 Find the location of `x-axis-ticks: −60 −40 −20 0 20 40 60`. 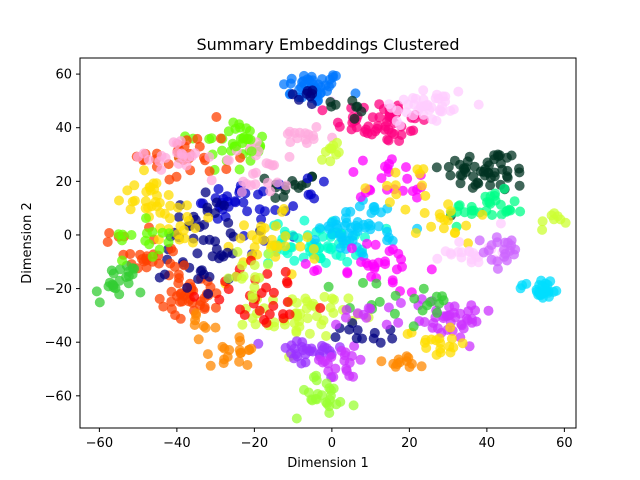

x-axis-ticks: −60 −40 −20 0 20 40 60 is located at coordinates (329, 439).